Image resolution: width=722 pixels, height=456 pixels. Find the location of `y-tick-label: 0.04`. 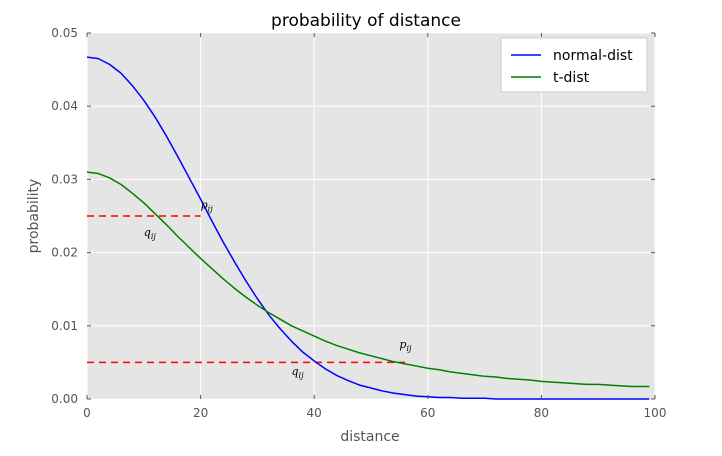

y-tick-label: 0.04 is located at coordinates (64, 106).